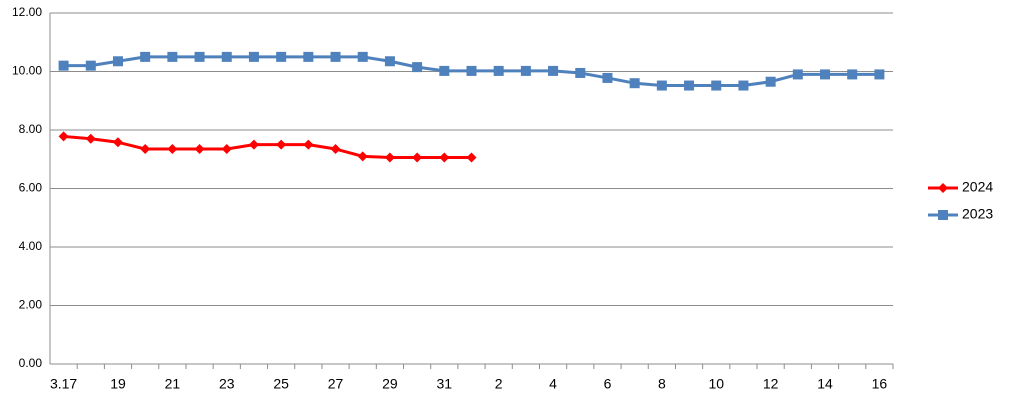 The width and height of the screenshot is (1009, 405). What do you see at coordinates (31, 246) in the screenshot?
I see `y-tick-label: 4.00` at bounding box center [31, 246].